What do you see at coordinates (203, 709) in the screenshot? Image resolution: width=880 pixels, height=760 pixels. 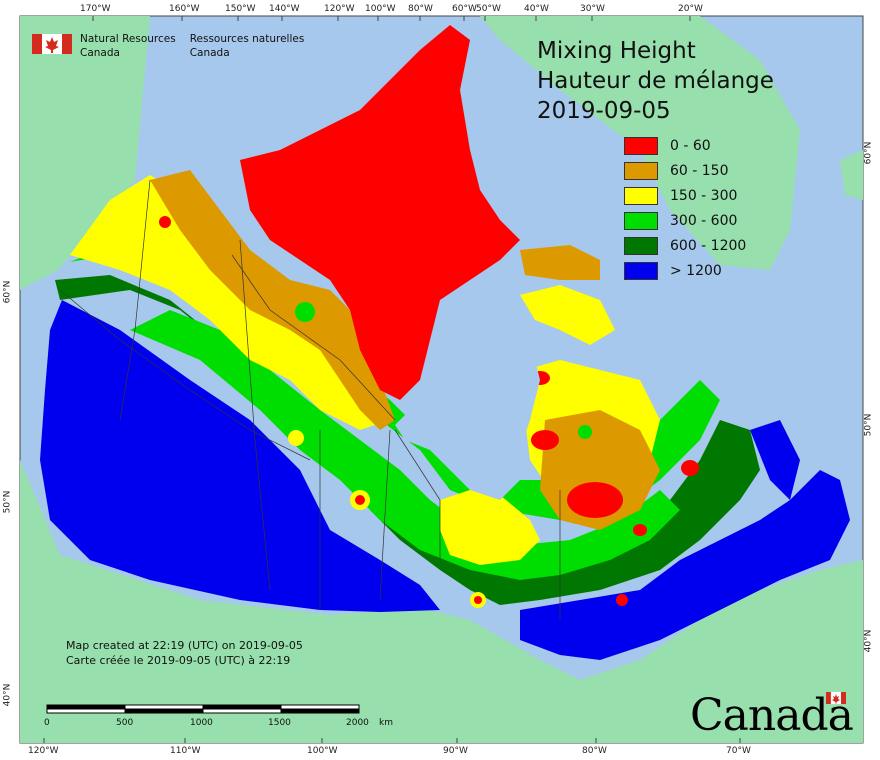 I see `scale-bar` at bounding box center [203, 709].